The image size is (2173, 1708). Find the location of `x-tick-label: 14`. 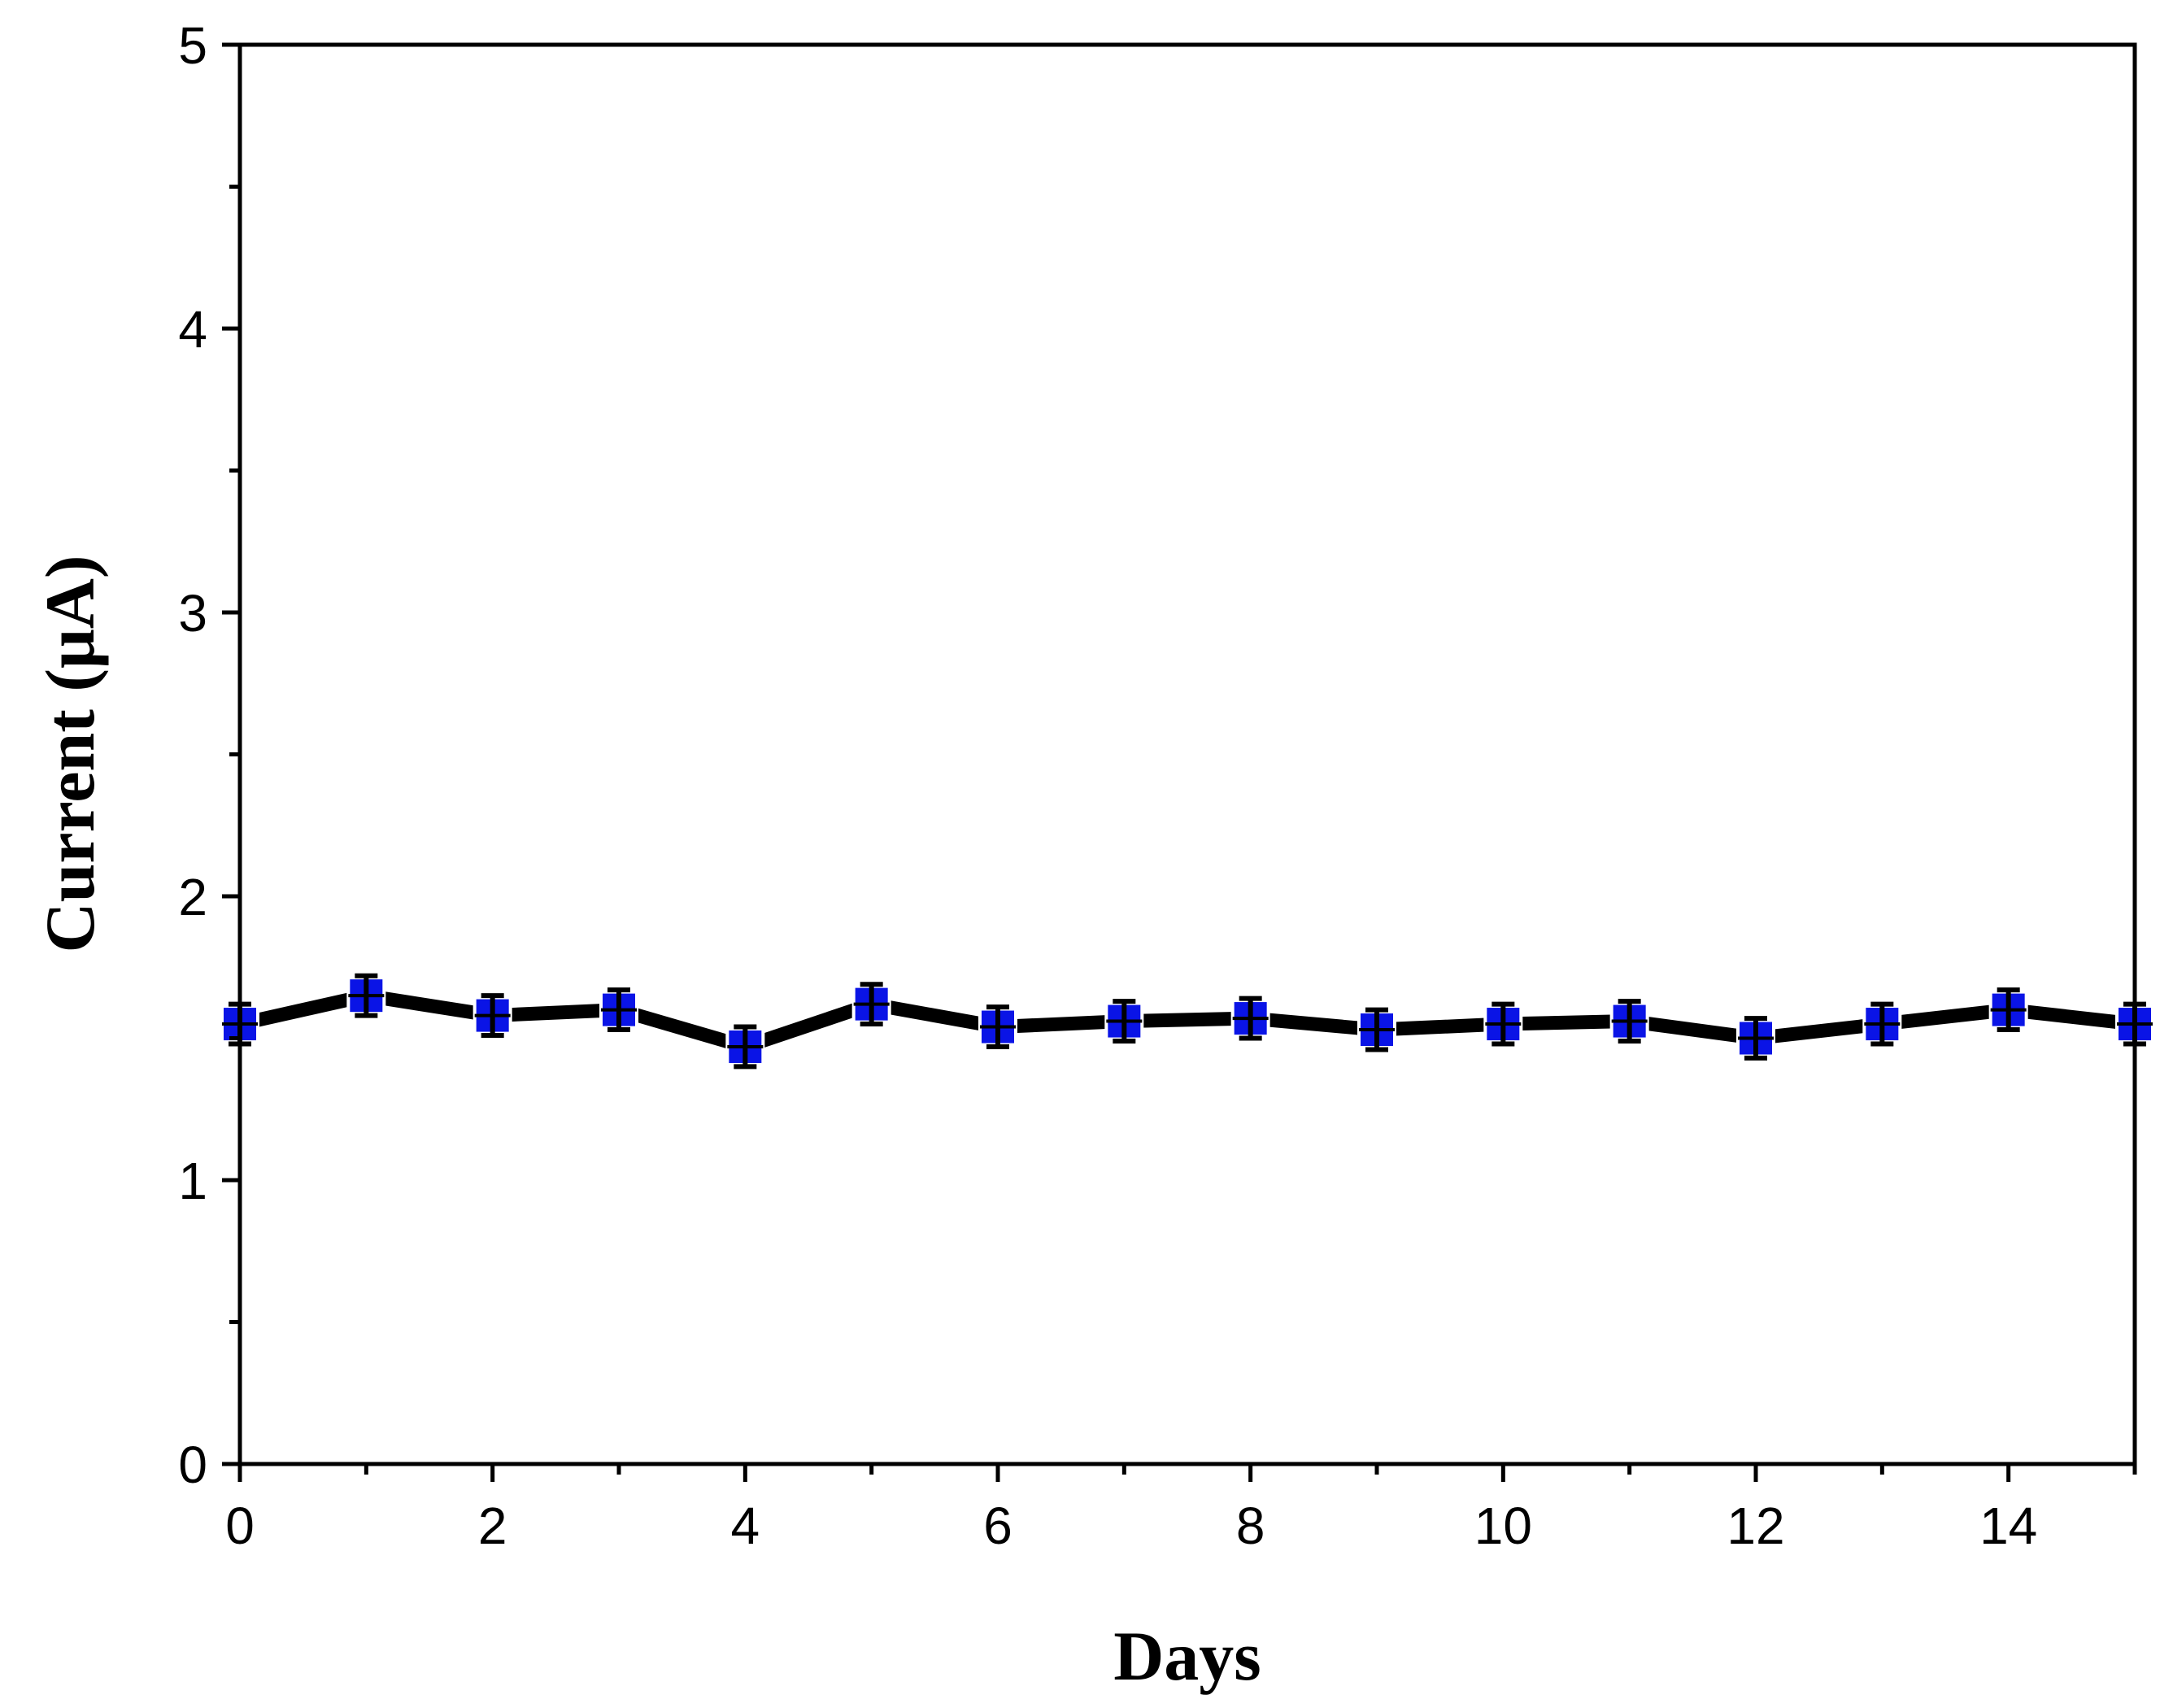

x-tick-label: 14 is located at coordinates (2008, 1526).